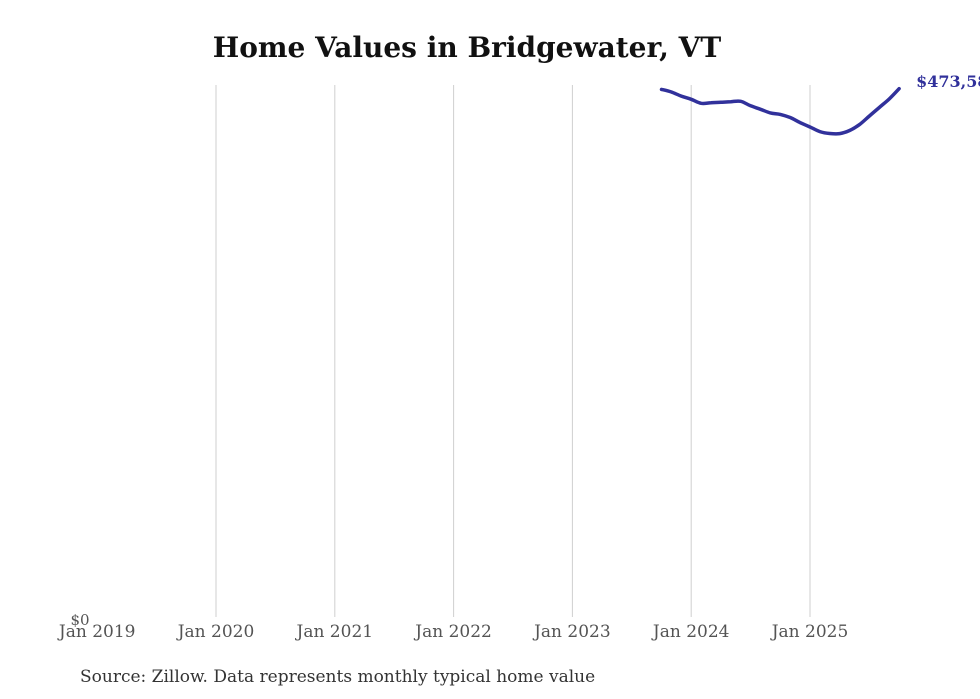 This screenshot has height=699, width=980. Describe the element at coordinates (780, 111) in the screenshot. I see `home-value-line-series` at that location.